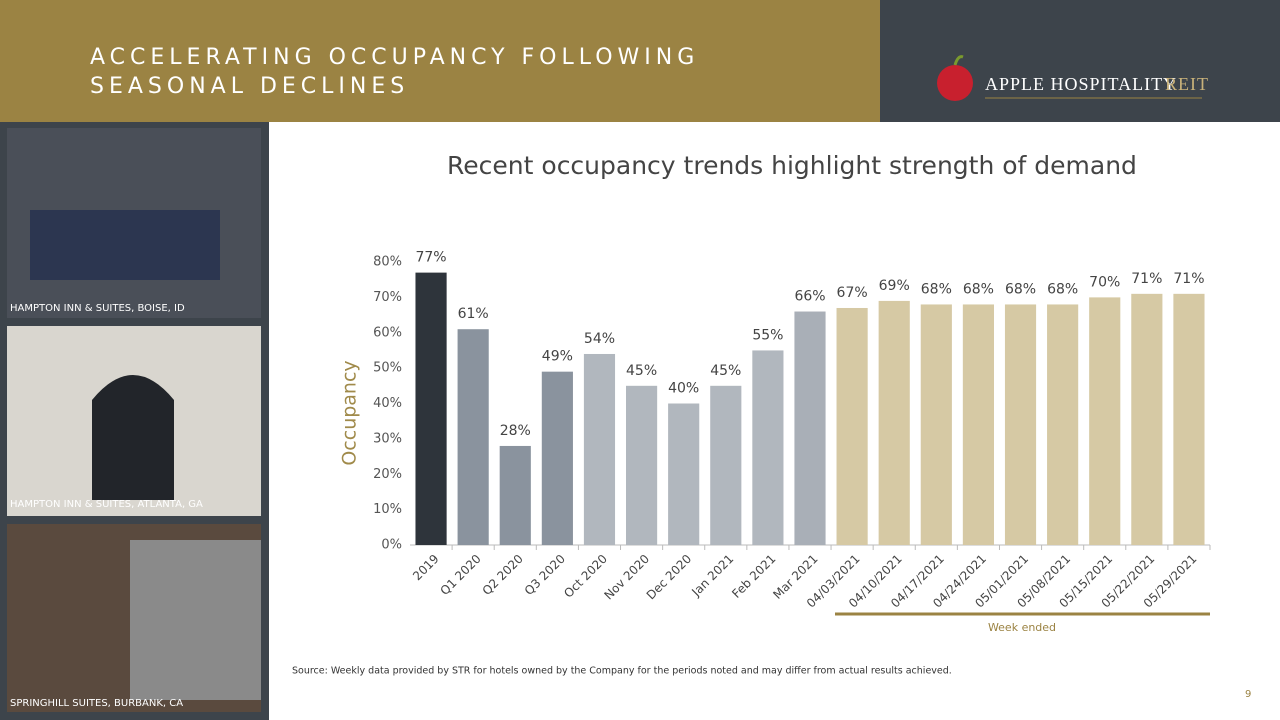 This screenshot has height=720, width=1280. What do you see at coordinates (387, 438) in the screenshot?
I see `y-tick-label: 30%` at bounding box center [387, 438].